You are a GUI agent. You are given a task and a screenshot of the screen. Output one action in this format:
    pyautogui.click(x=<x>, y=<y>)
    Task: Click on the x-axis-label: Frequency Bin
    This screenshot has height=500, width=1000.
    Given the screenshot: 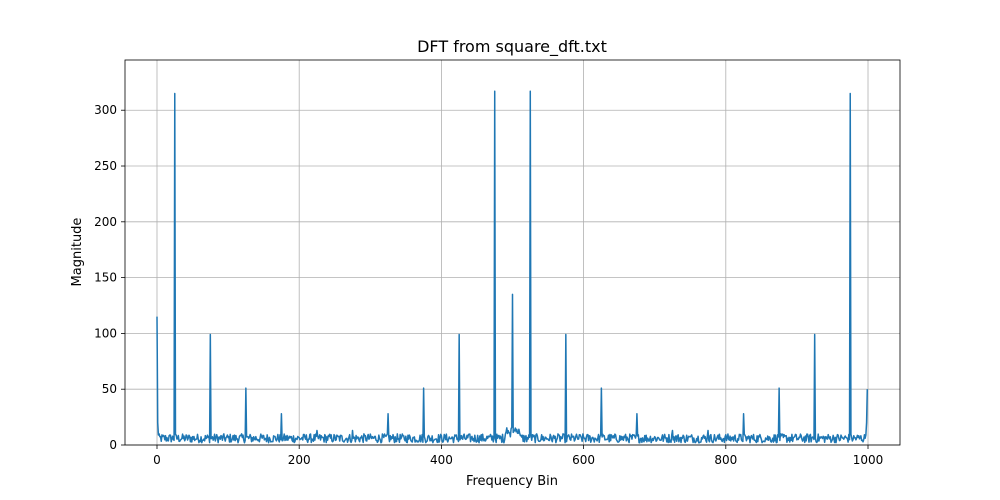 What is the action you would take?
    pyautogui.click(x=512, y=481)
    